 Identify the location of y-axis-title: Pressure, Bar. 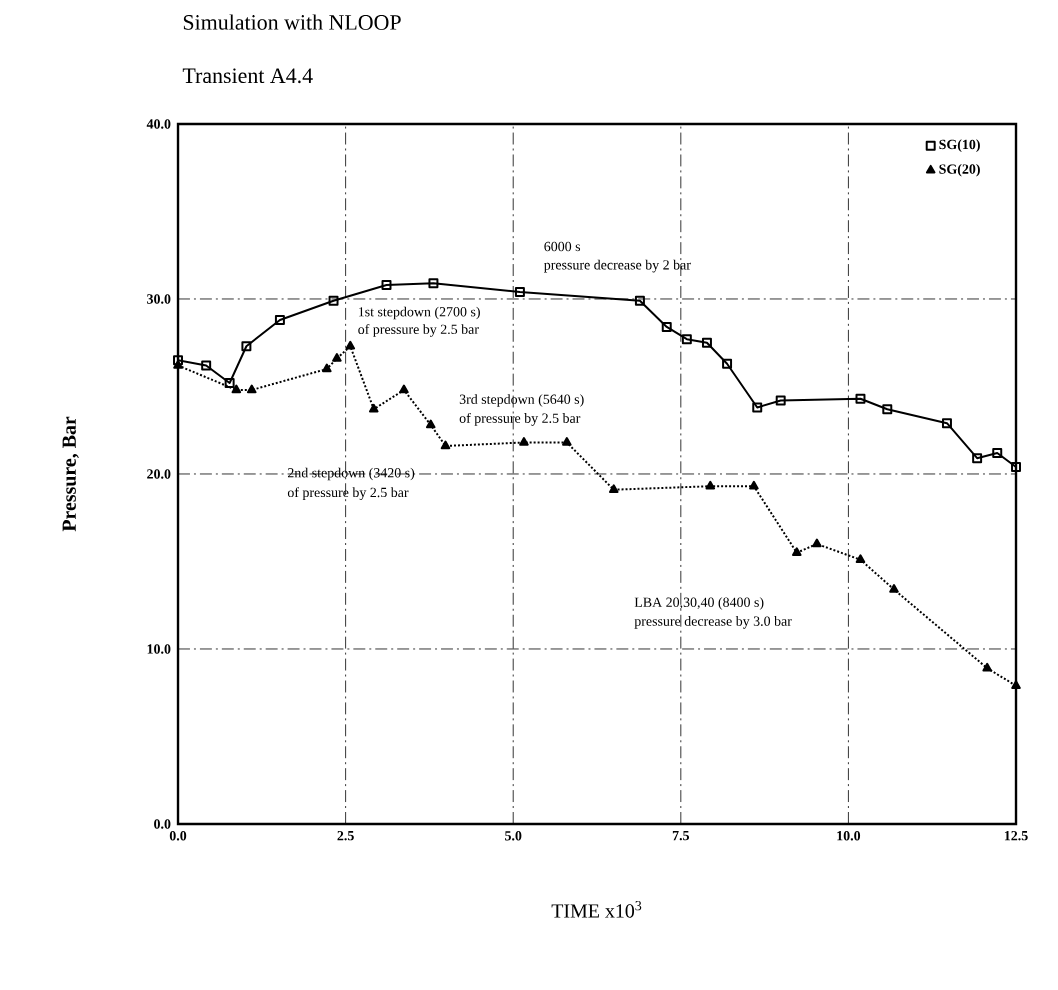
(70, 474).